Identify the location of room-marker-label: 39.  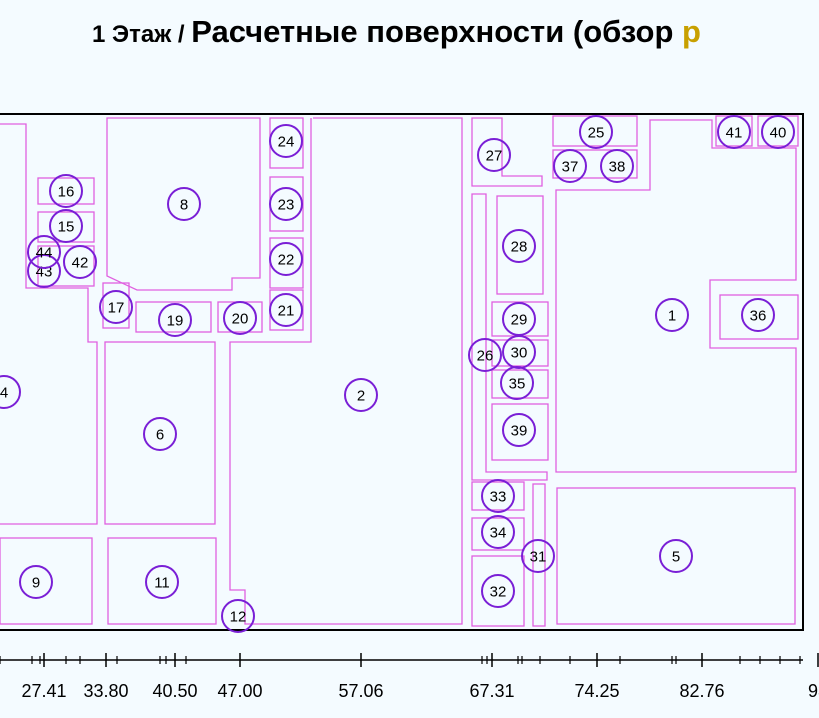
(519, 431).